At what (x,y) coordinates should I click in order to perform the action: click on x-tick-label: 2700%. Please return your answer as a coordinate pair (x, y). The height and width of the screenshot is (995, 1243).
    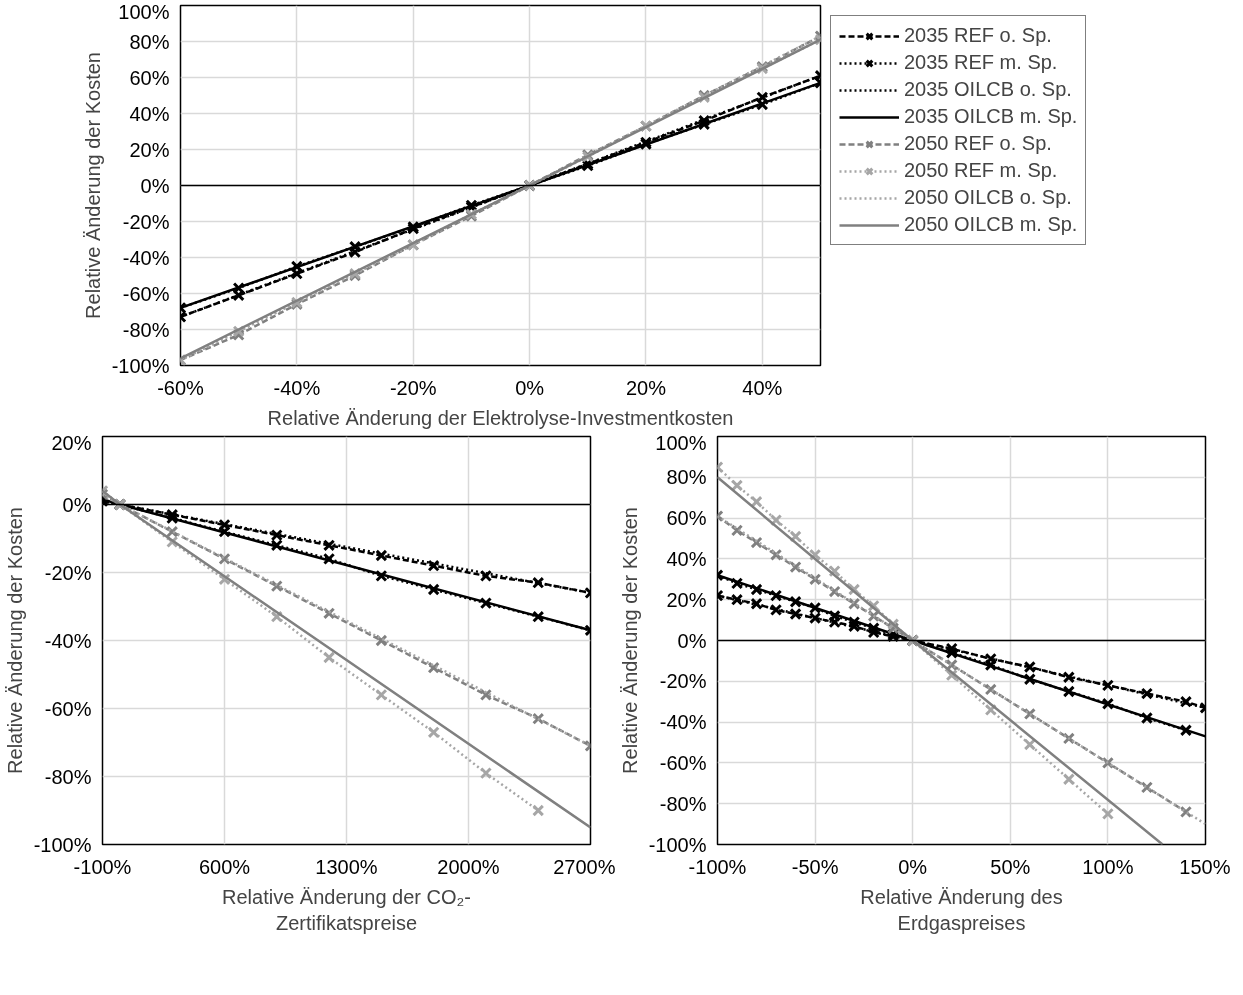
    Looking at the image, I should click on (584, 866).